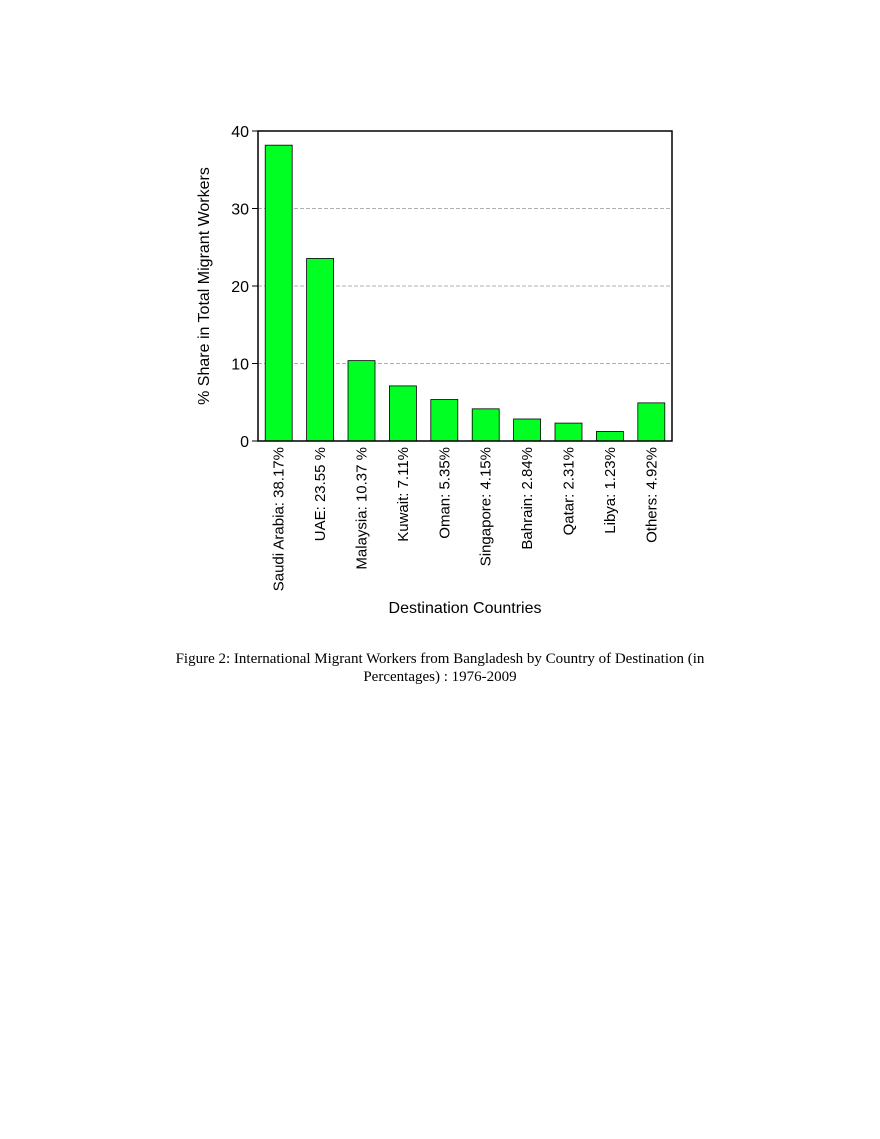 This screenshot has height=1139, width=880. I want to click on y-axis-ticks: 0 10 20 30 40, so click(244, 287).